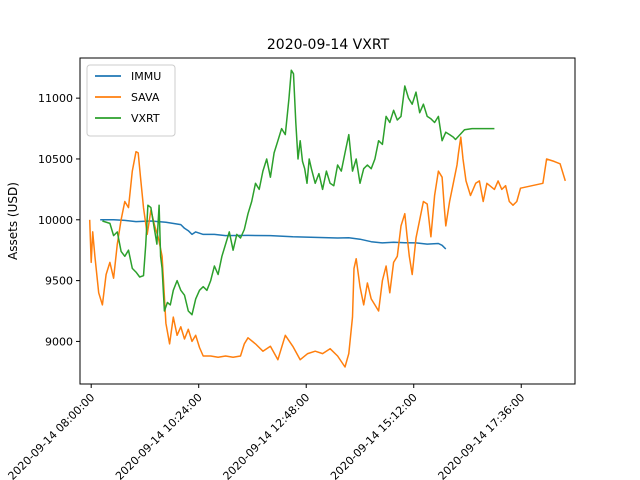  I want to click on x-tick-label: 2020-09-14 10:24:00, so click(159, 435).